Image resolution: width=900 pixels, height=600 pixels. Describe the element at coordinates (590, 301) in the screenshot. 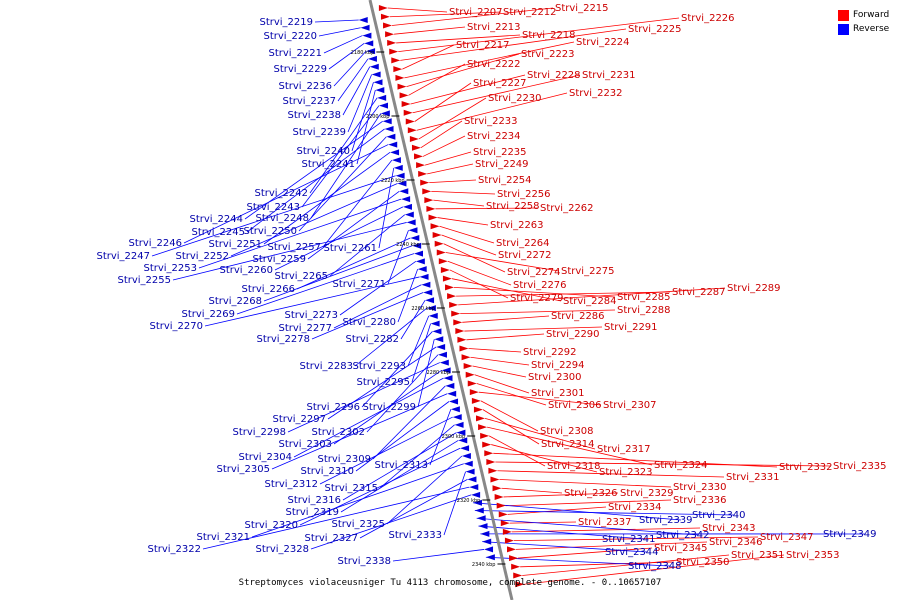

I see `forward-gene-label: Strvi_2284` at that location.